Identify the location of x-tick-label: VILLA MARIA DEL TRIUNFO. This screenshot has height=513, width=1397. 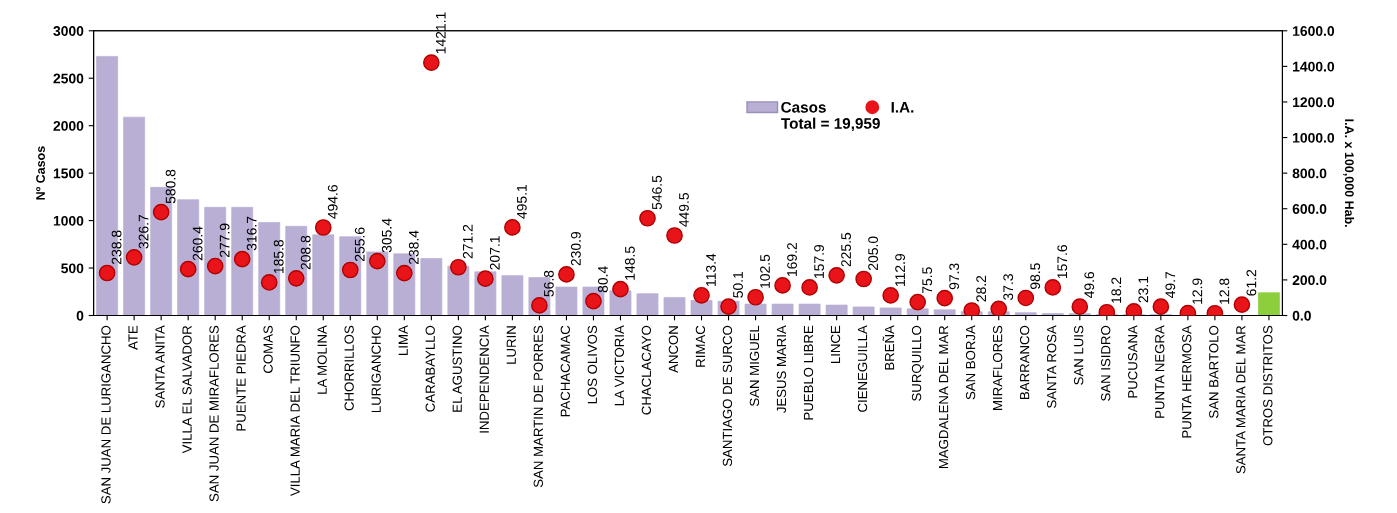
(295, 411).